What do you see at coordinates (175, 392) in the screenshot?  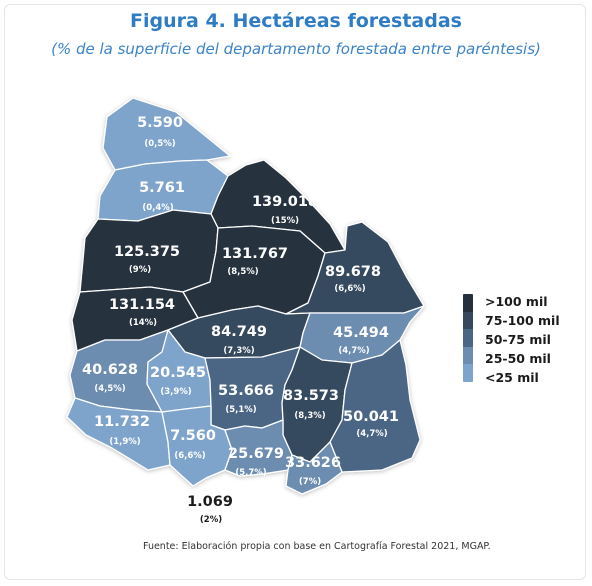 I see `department-pct-flores: (3,9%)` at bounding box center [175, 392].